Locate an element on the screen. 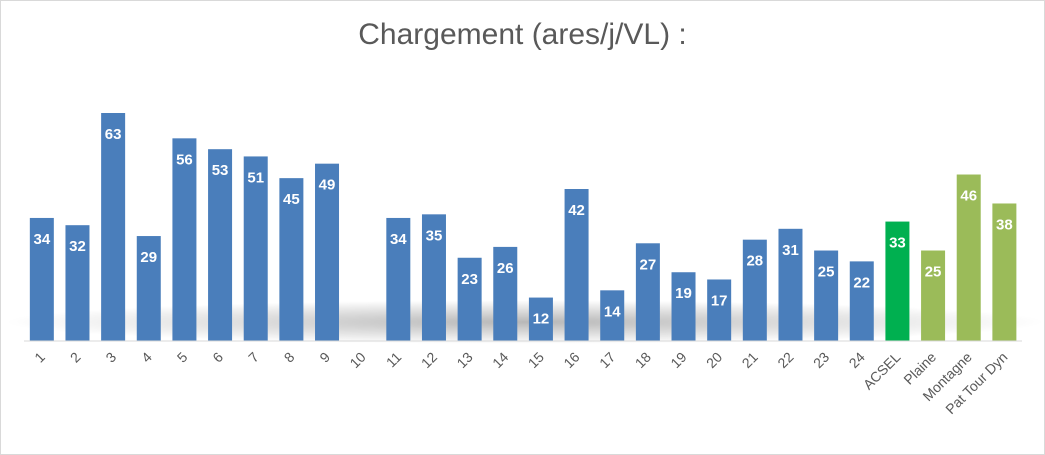 The image size is (1045, 455). x-tick-label: 11 is located at coordinates (394, 360).